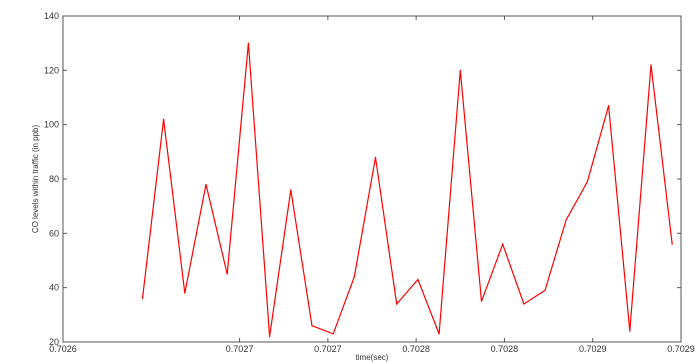 The height and width of the screenshot is (363, 697). I want to click on y-tick-label: 40, so click(54, 288).